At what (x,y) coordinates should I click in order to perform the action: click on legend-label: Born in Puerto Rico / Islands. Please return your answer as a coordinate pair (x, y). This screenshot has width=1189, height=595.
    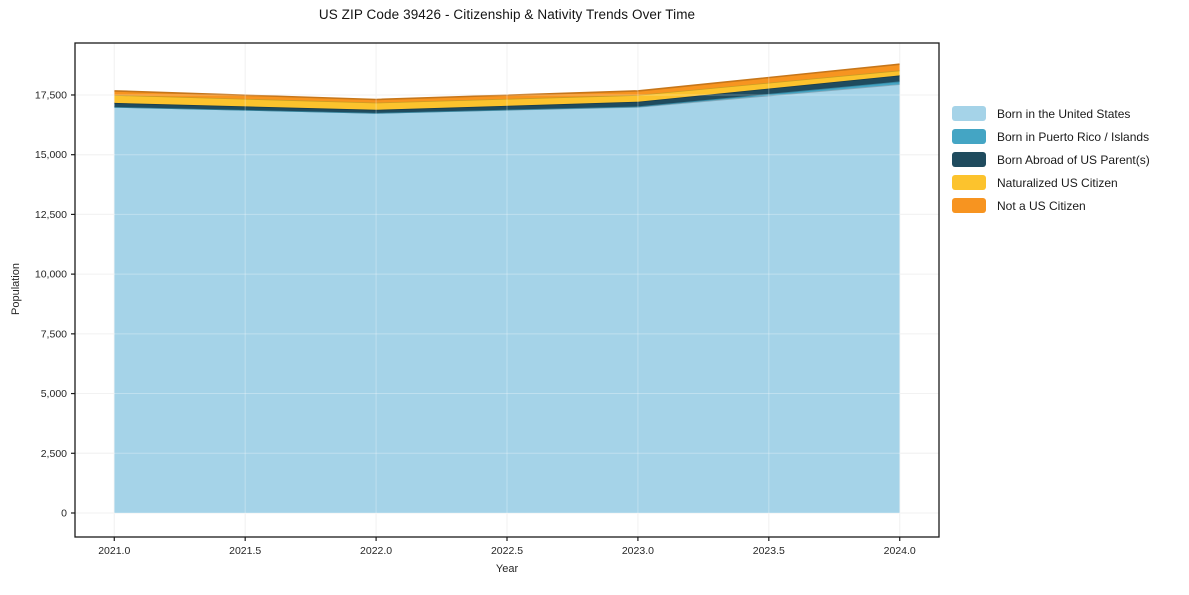
    Looking at the image, I should click on (1073, 136).